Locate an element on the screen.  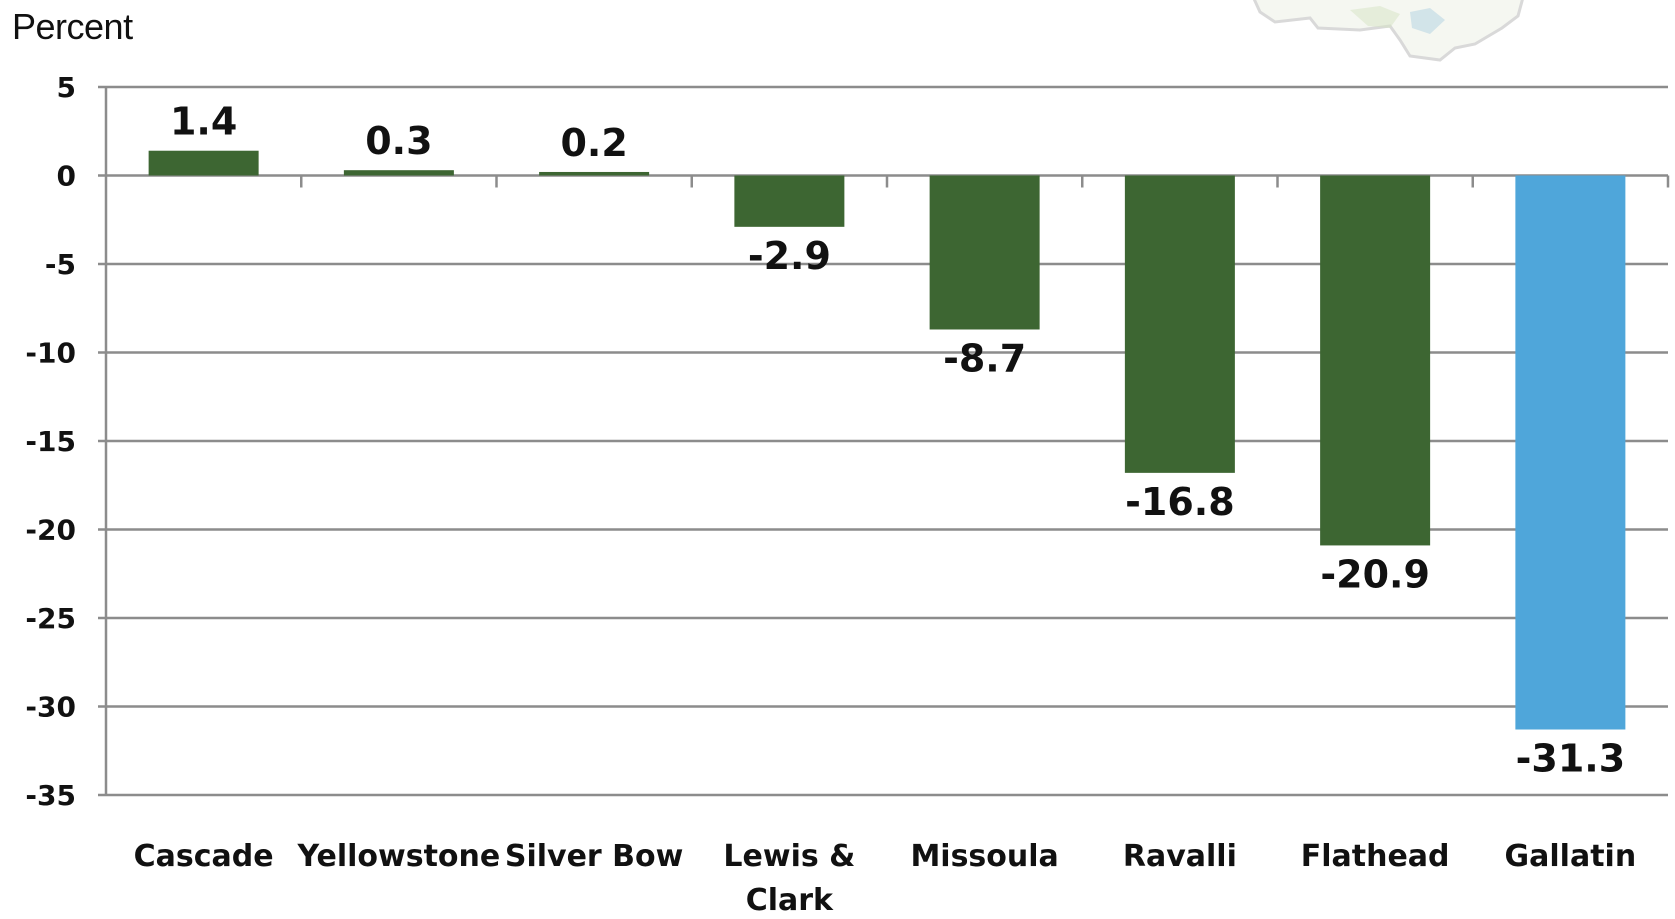
data-label: 0.3 is located at coordinates (398, 141).